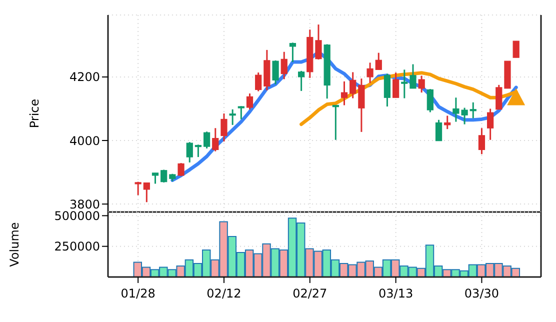  Describe the element at coordinates (14, 244) in the screenshot. I see `y-axis-title: Volume` at that location.